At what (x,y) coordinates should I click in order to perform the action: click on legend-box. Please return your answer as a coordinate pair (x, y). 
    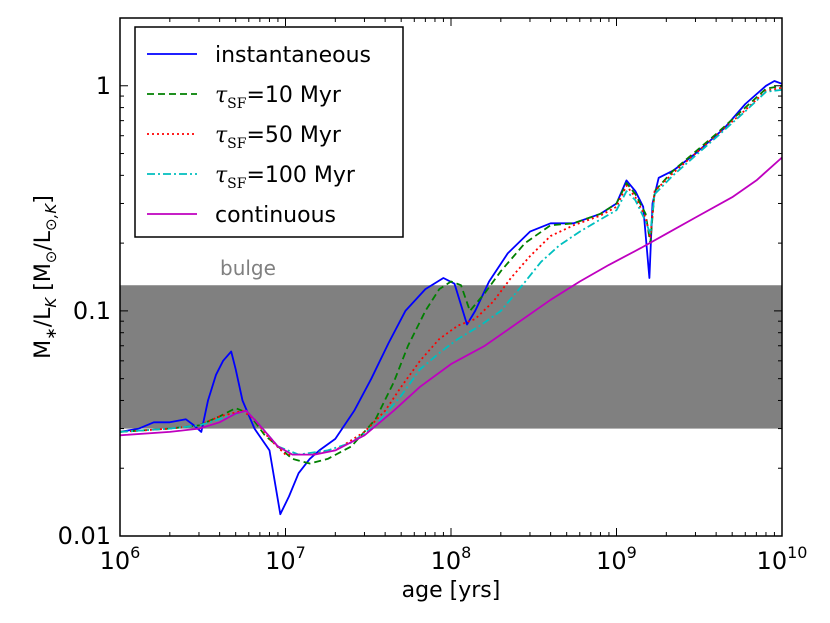
    Looking at the image, I should click on (269, 132).